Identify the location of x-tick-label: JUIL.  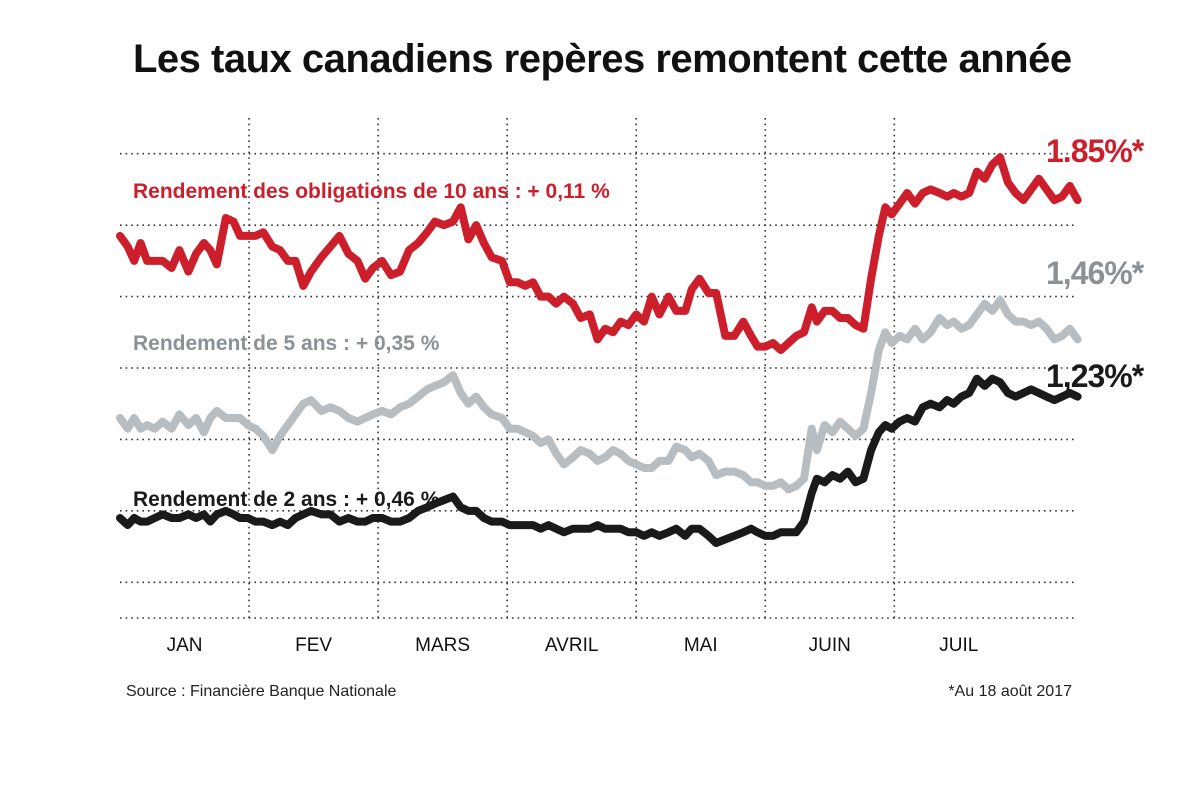
(958, 645).